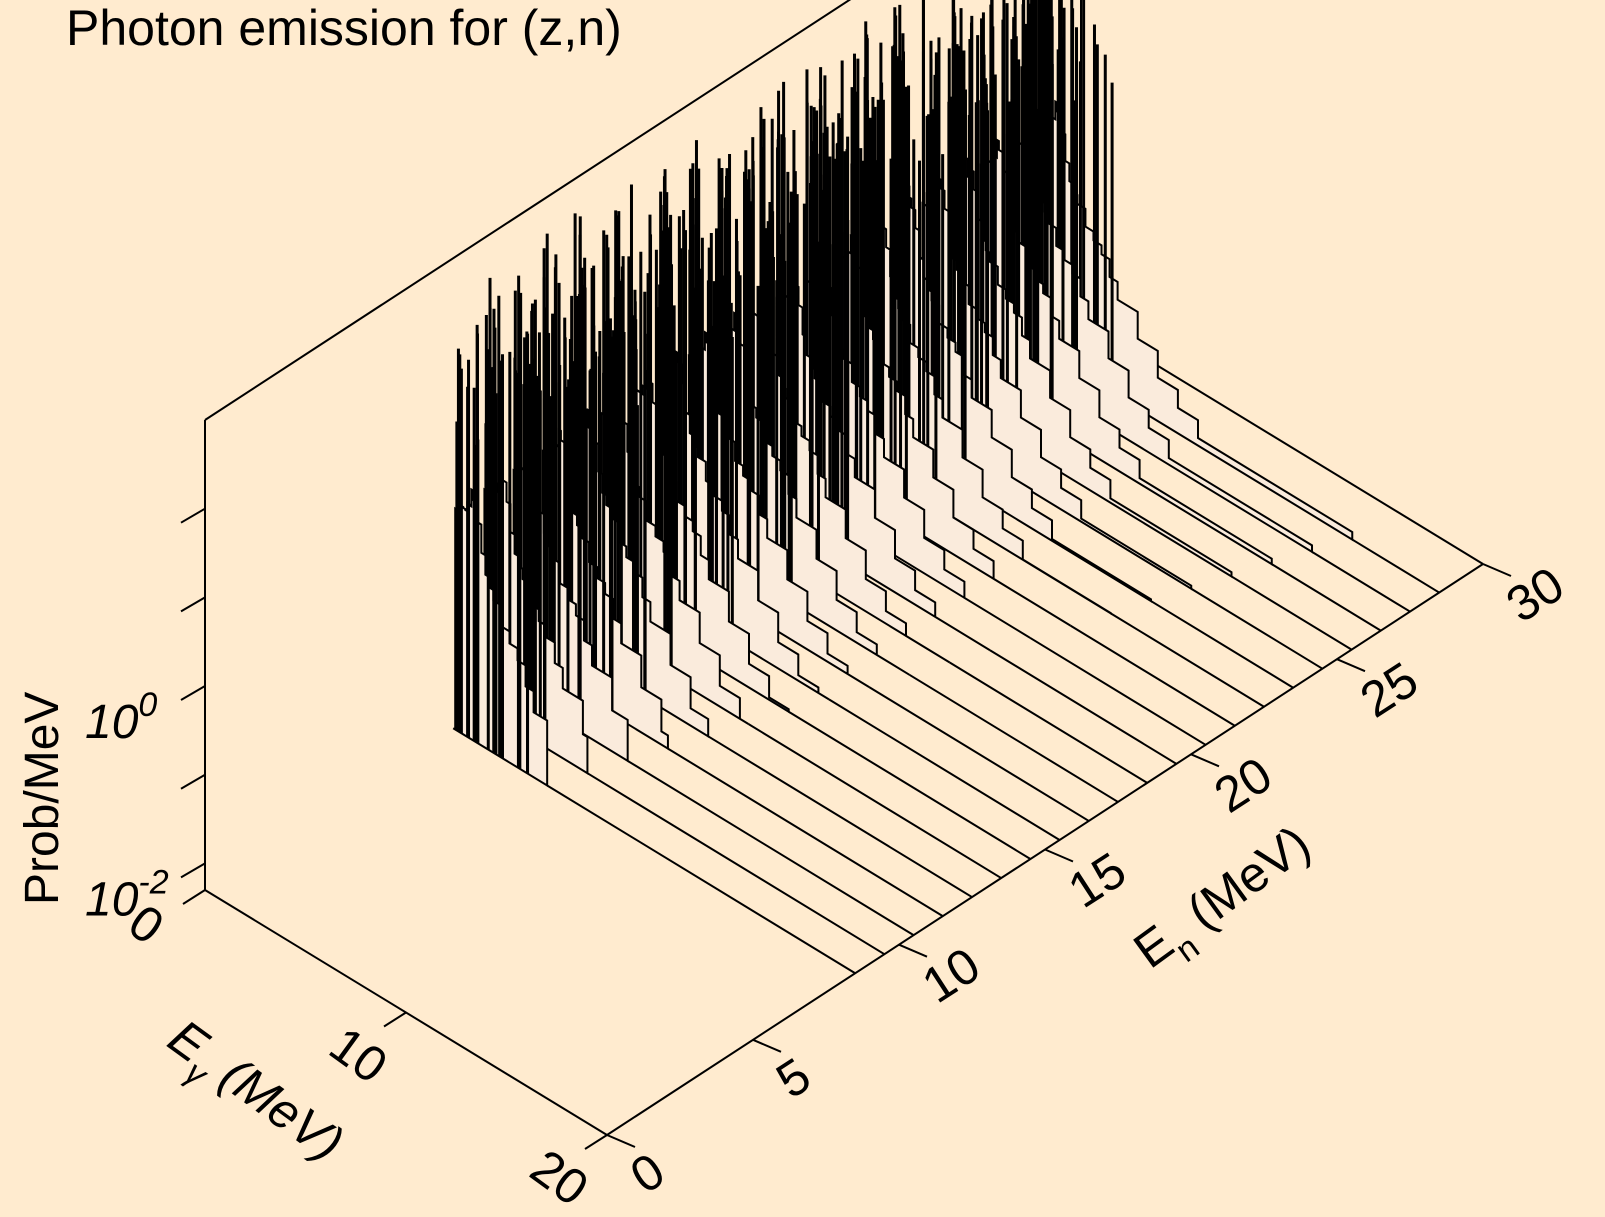 This screenshot has height=1217, width=1605. What do you see at coordinates (1096, 879) in the screenshot?
I see `y-tick-label: 15` at bounding box center [1096, 879].